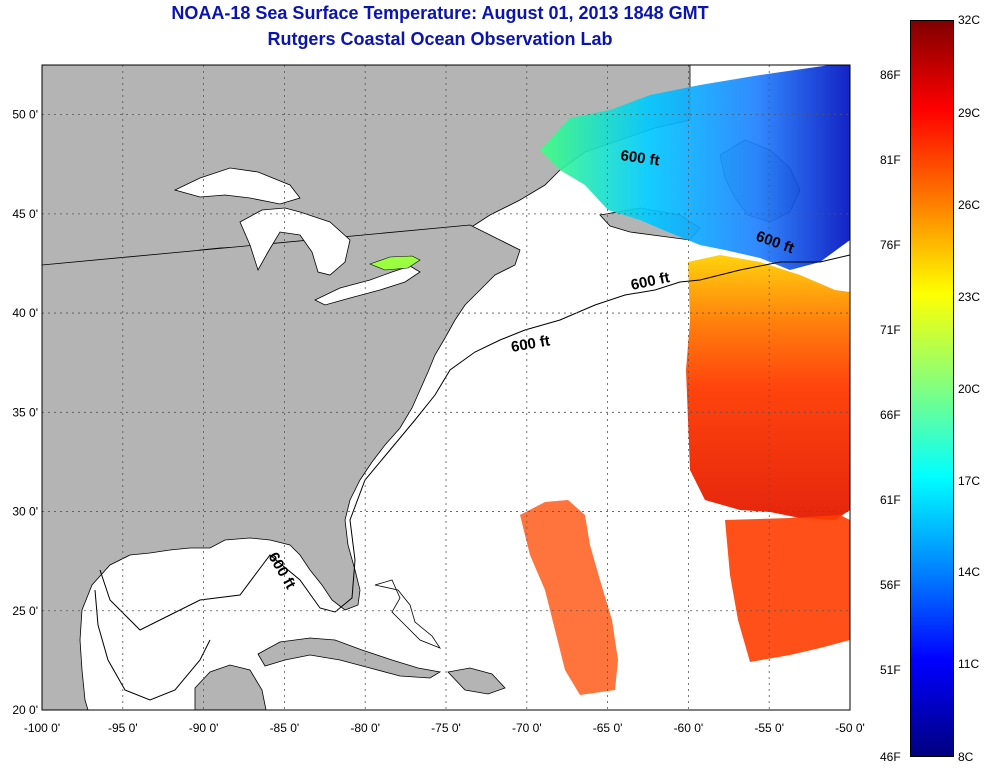  What do you see at coordinates (230, 687) in the screenshot?
I see `land-yucatan` at bounding box center [230, 687].